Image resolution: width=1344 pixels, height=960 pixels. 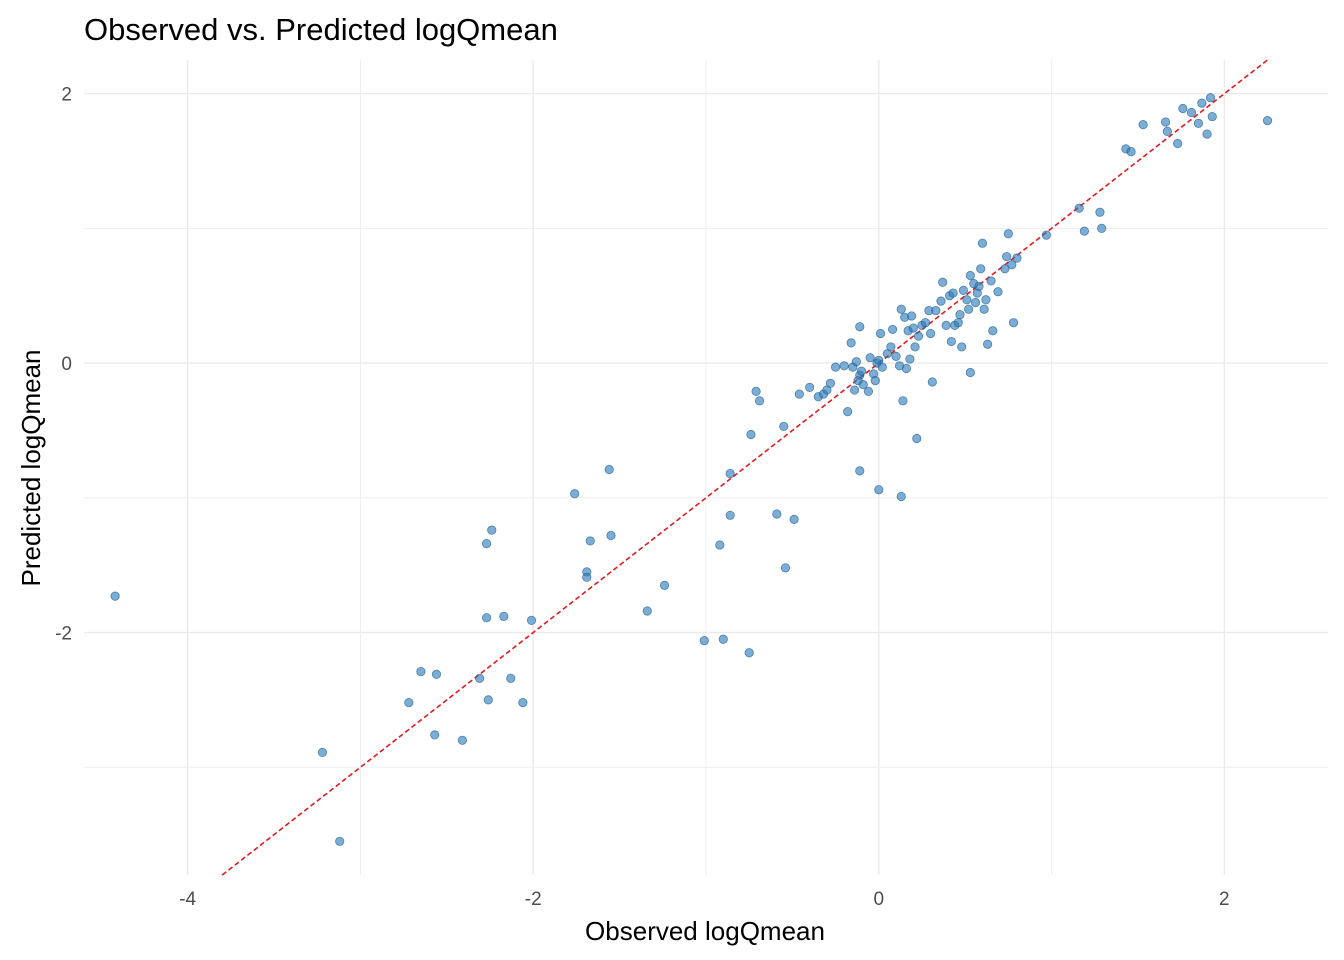 What do you see at coordinates (321, 29) in the screenshot?
I see `chart-title: Observed vs. Predicted logQmean` at bounding box center [321, 29].